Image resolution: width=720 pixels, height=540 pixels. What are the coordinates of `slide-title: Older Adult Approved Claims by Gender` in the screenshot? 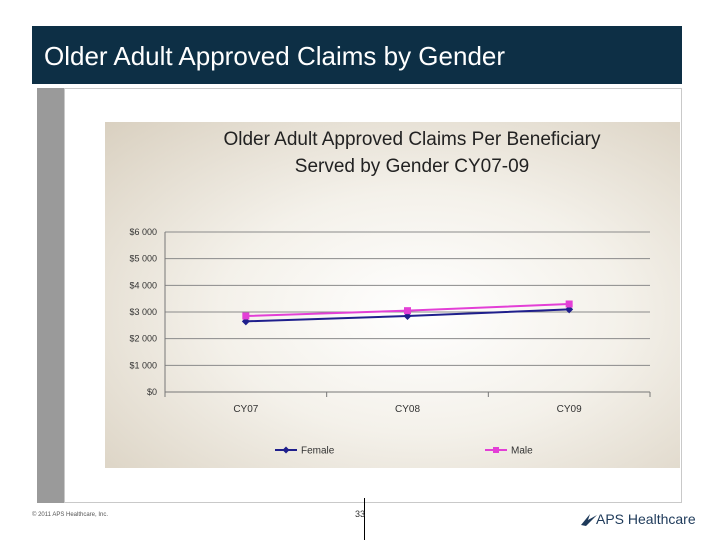 It's located at (275, 56).